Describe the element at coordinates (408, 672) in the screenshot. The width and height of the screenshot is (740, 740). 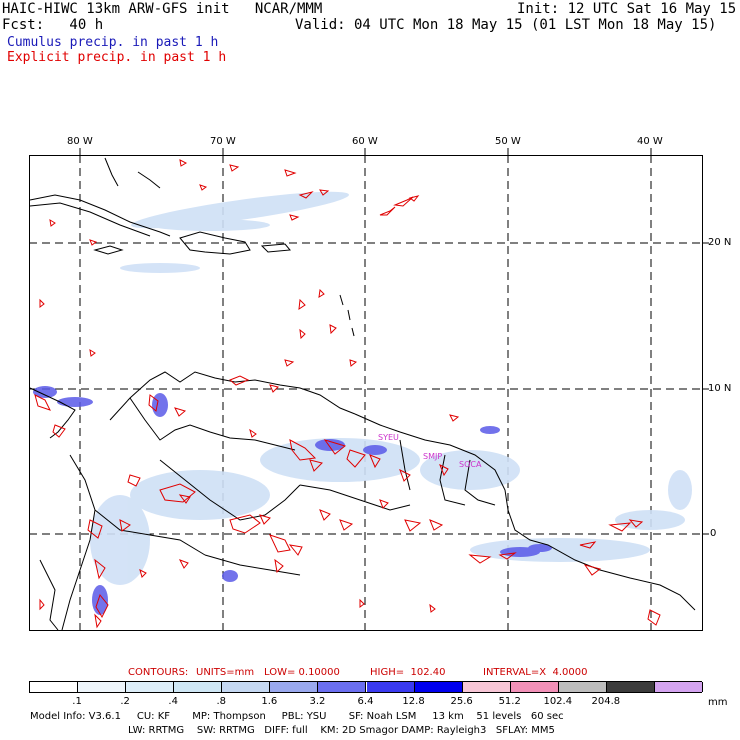
I see `contours-high: HIGH= 102.40` at that location.